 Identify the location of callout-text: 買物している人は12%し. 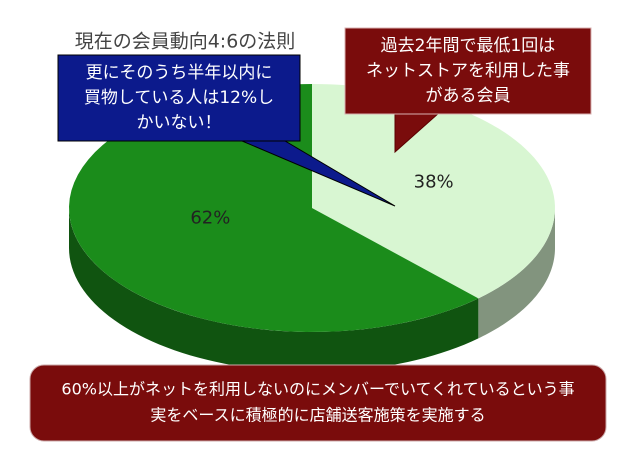
(179, 98).